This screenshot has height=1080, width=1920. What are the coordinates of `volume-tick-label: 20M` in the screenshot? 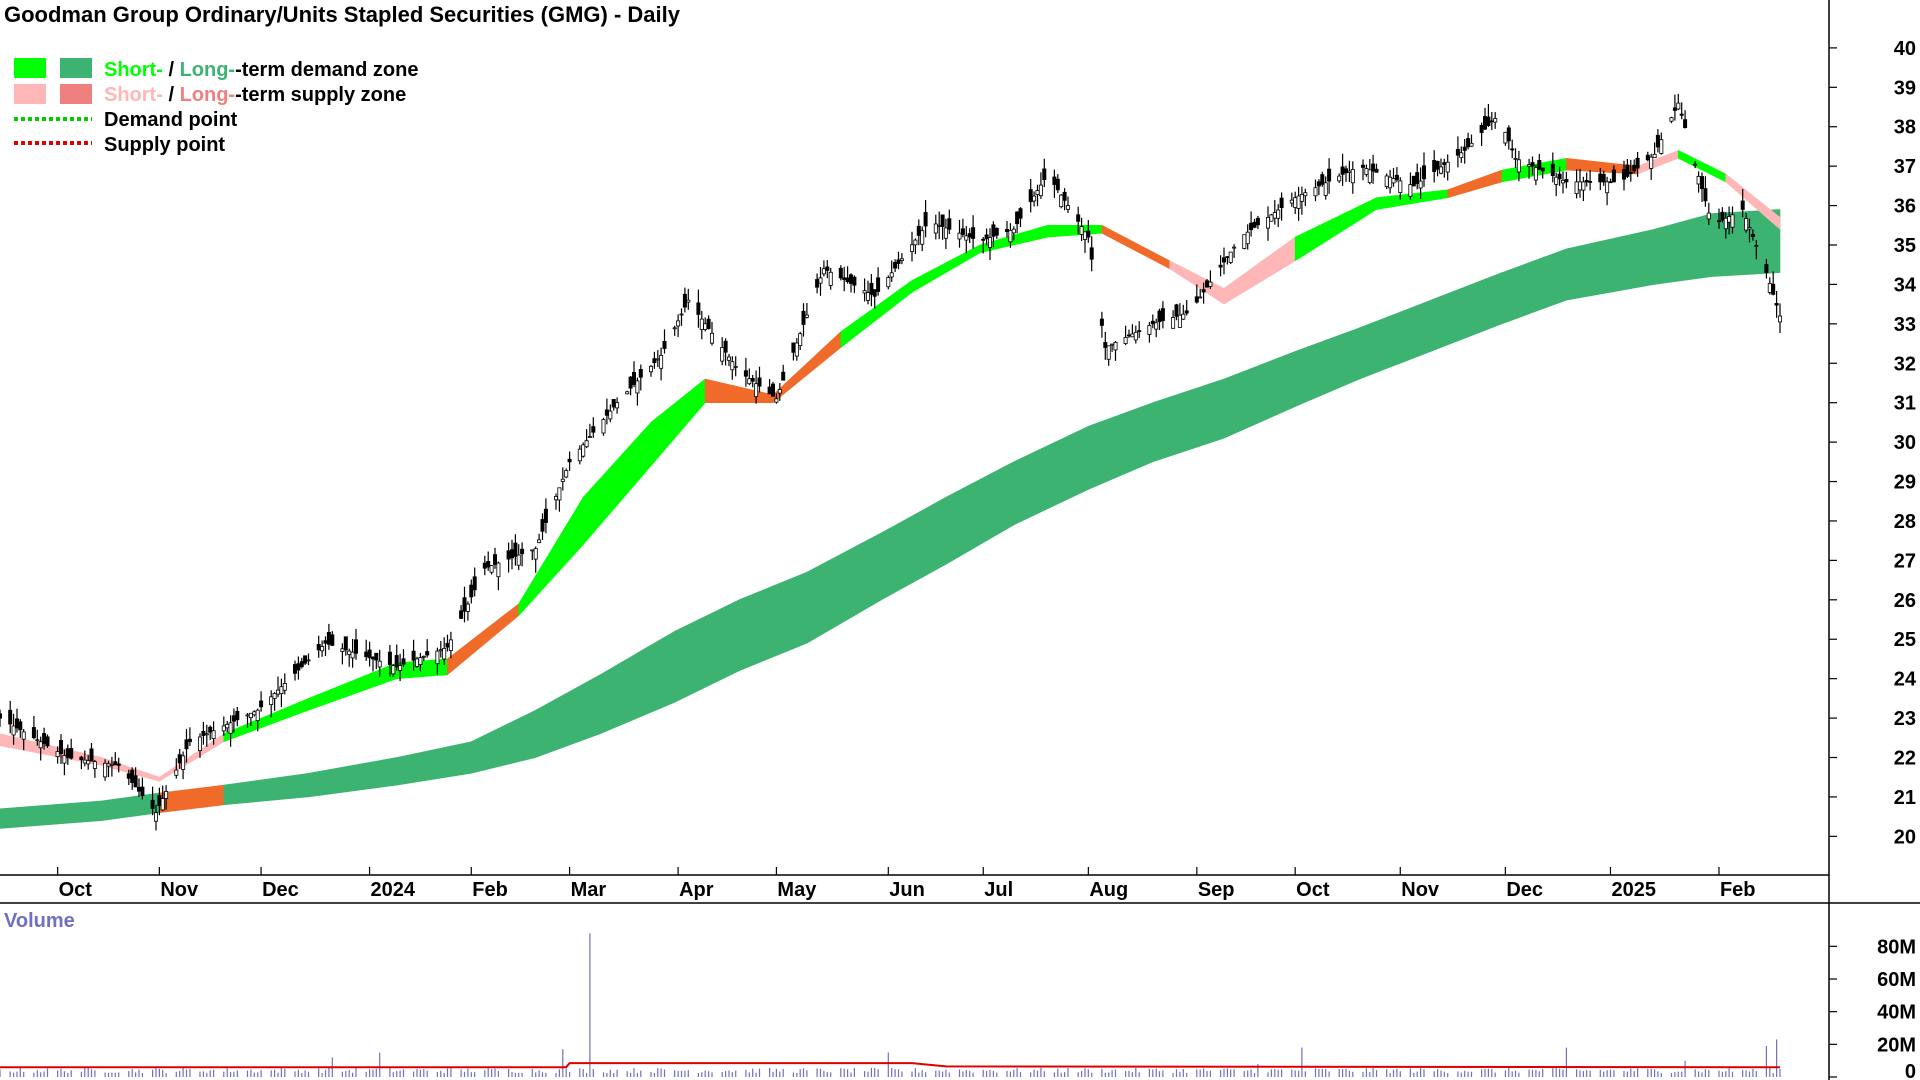 It's located at (1896, 1045).